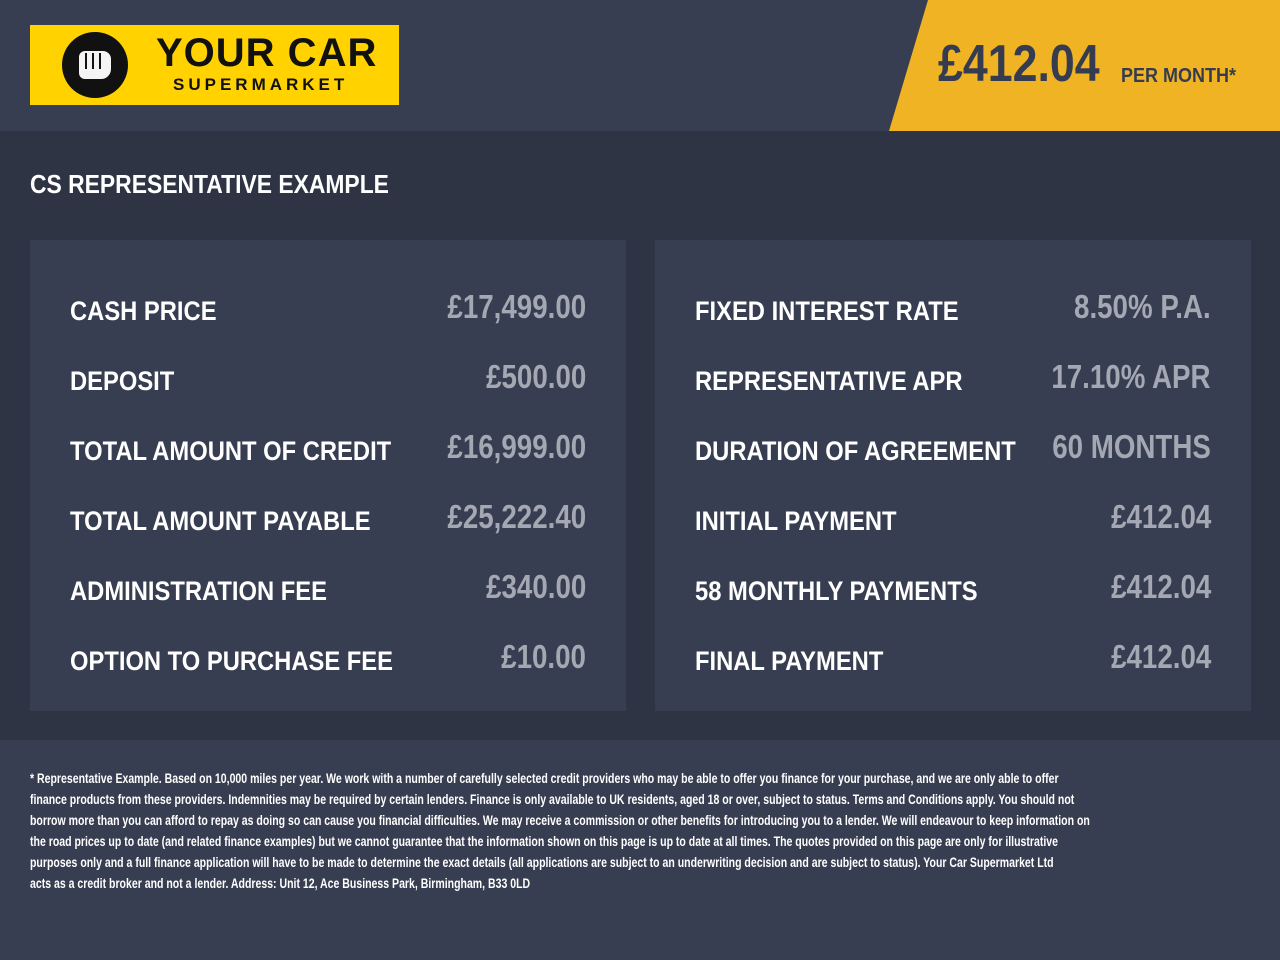 The height and width of the screenshot is (960, 1280). What do you see at coordinates (328, 378) in the screenshot?
I see `finance-row: DEPOSIT £500.00` at bounding box center [328, 378].